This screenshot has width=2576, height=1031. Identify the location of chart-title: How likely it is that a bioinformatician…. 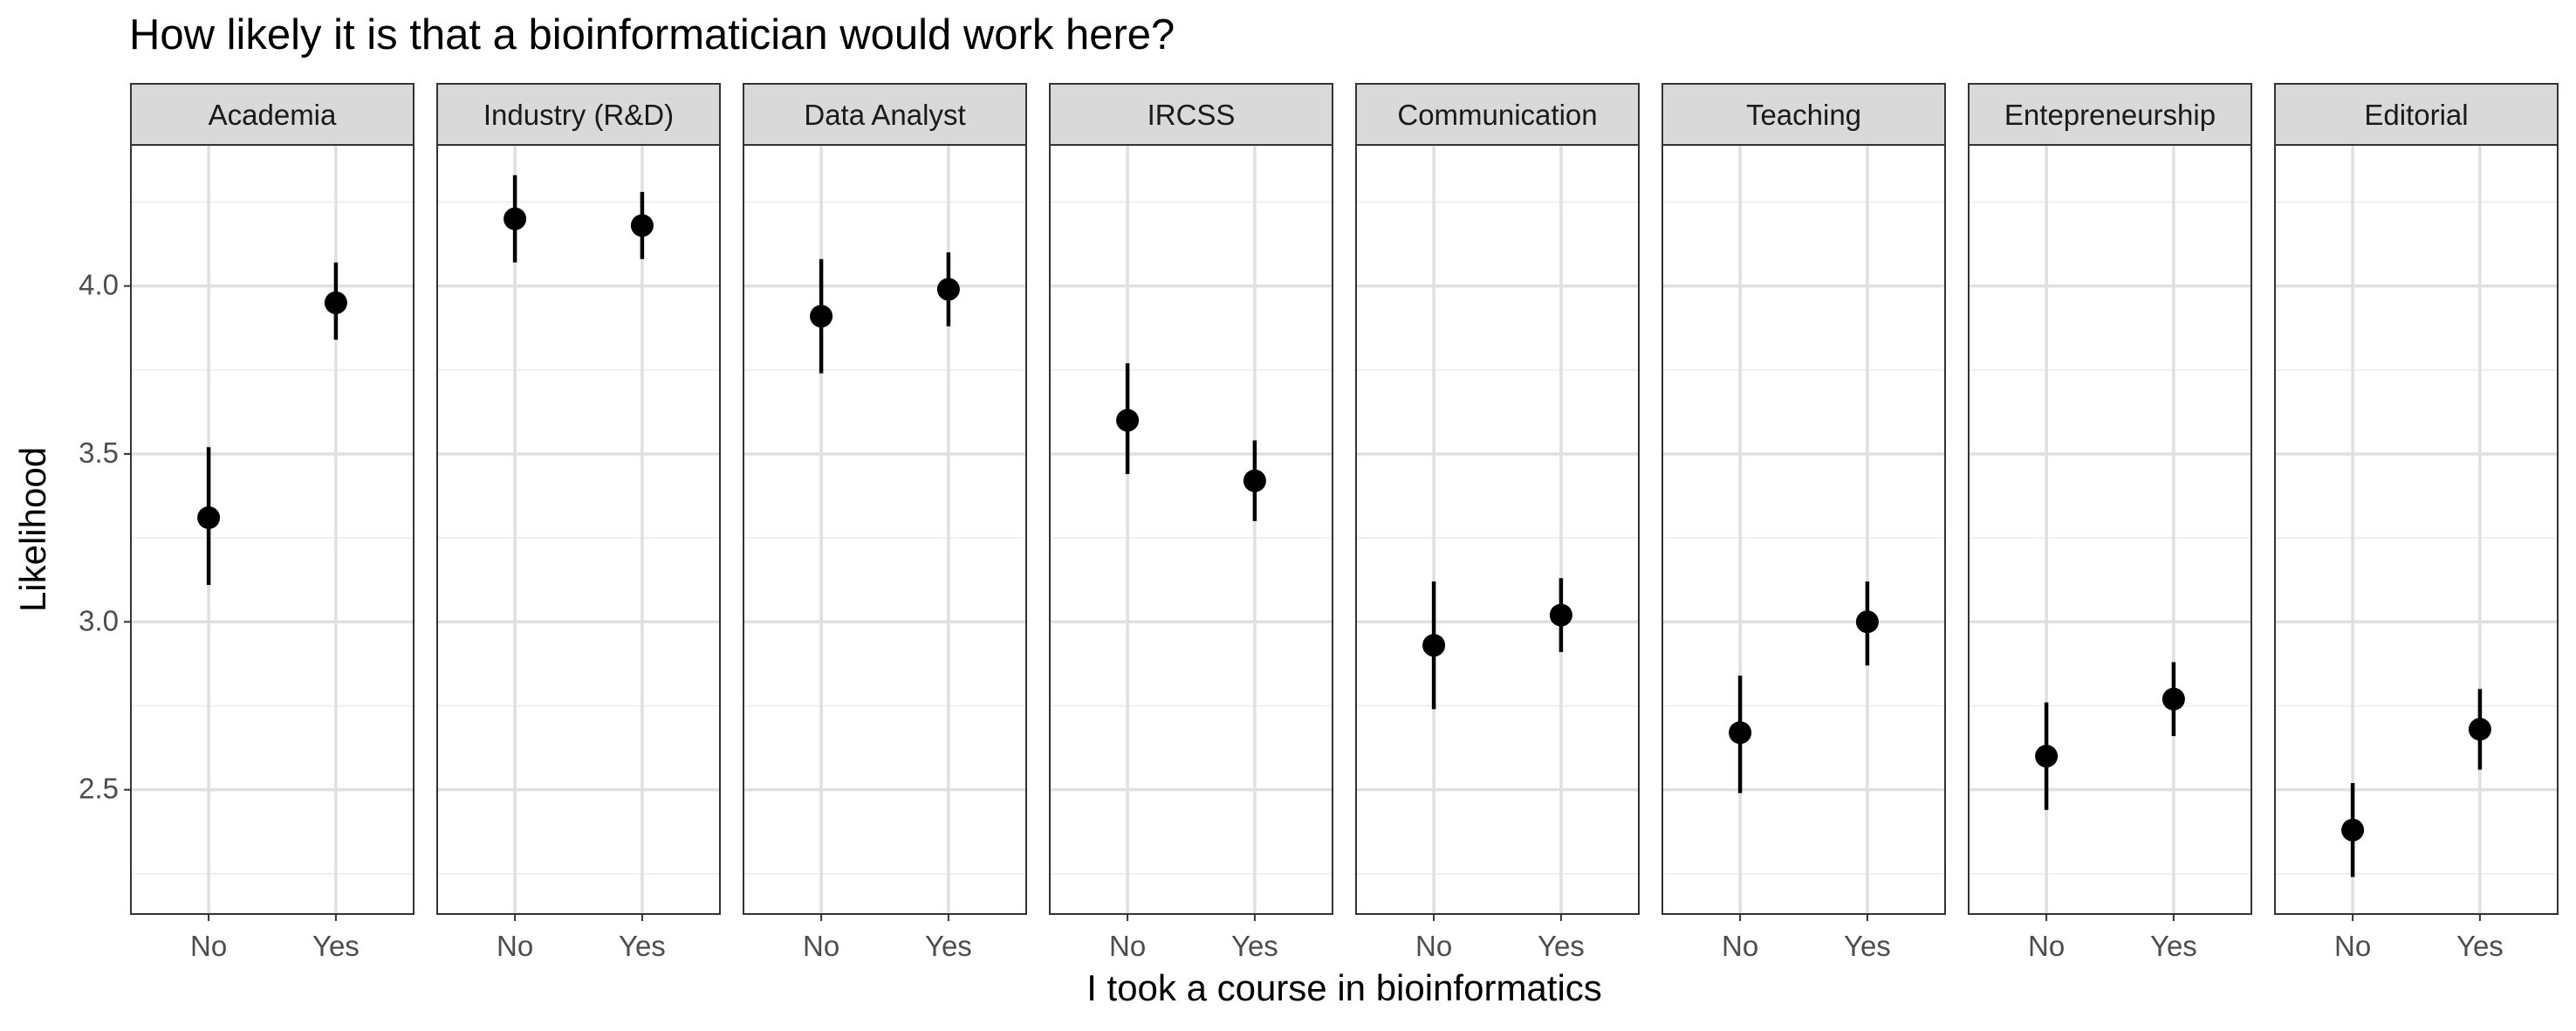
(652, 34).